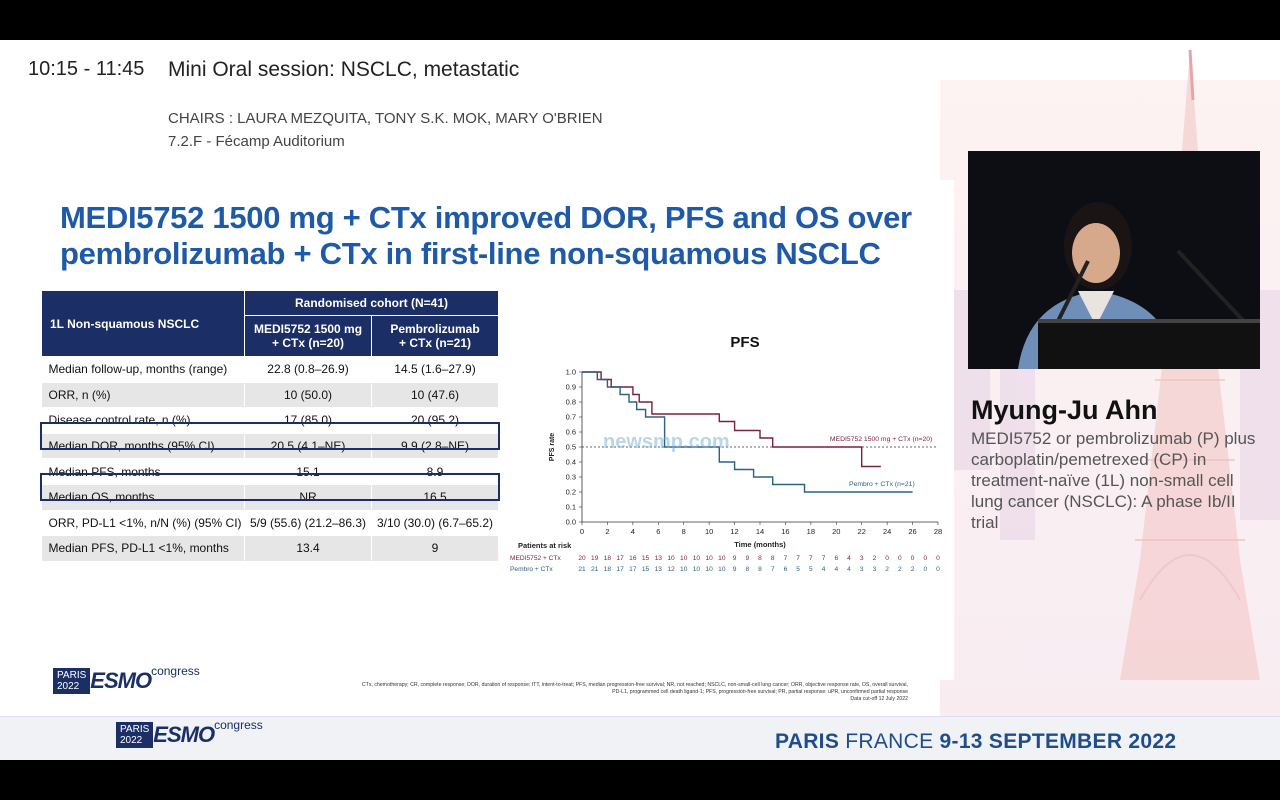  I want to click on y-tick-label: 0.5, so click(571, 447).